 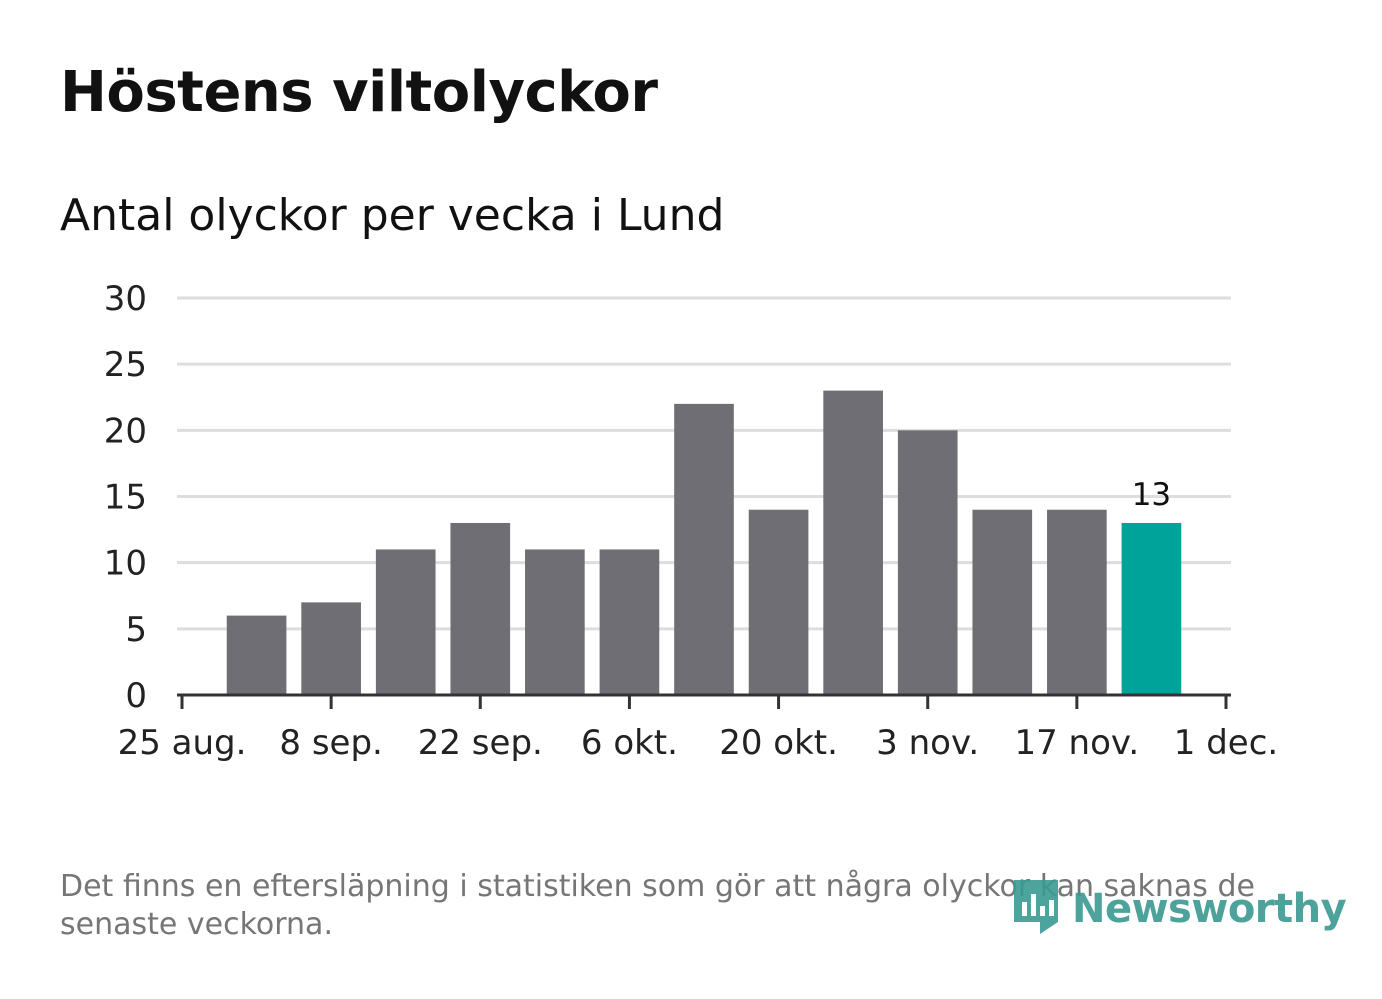 I want to click on newsworthy-logo: Newsworthy, so click(x=1178, y=909).